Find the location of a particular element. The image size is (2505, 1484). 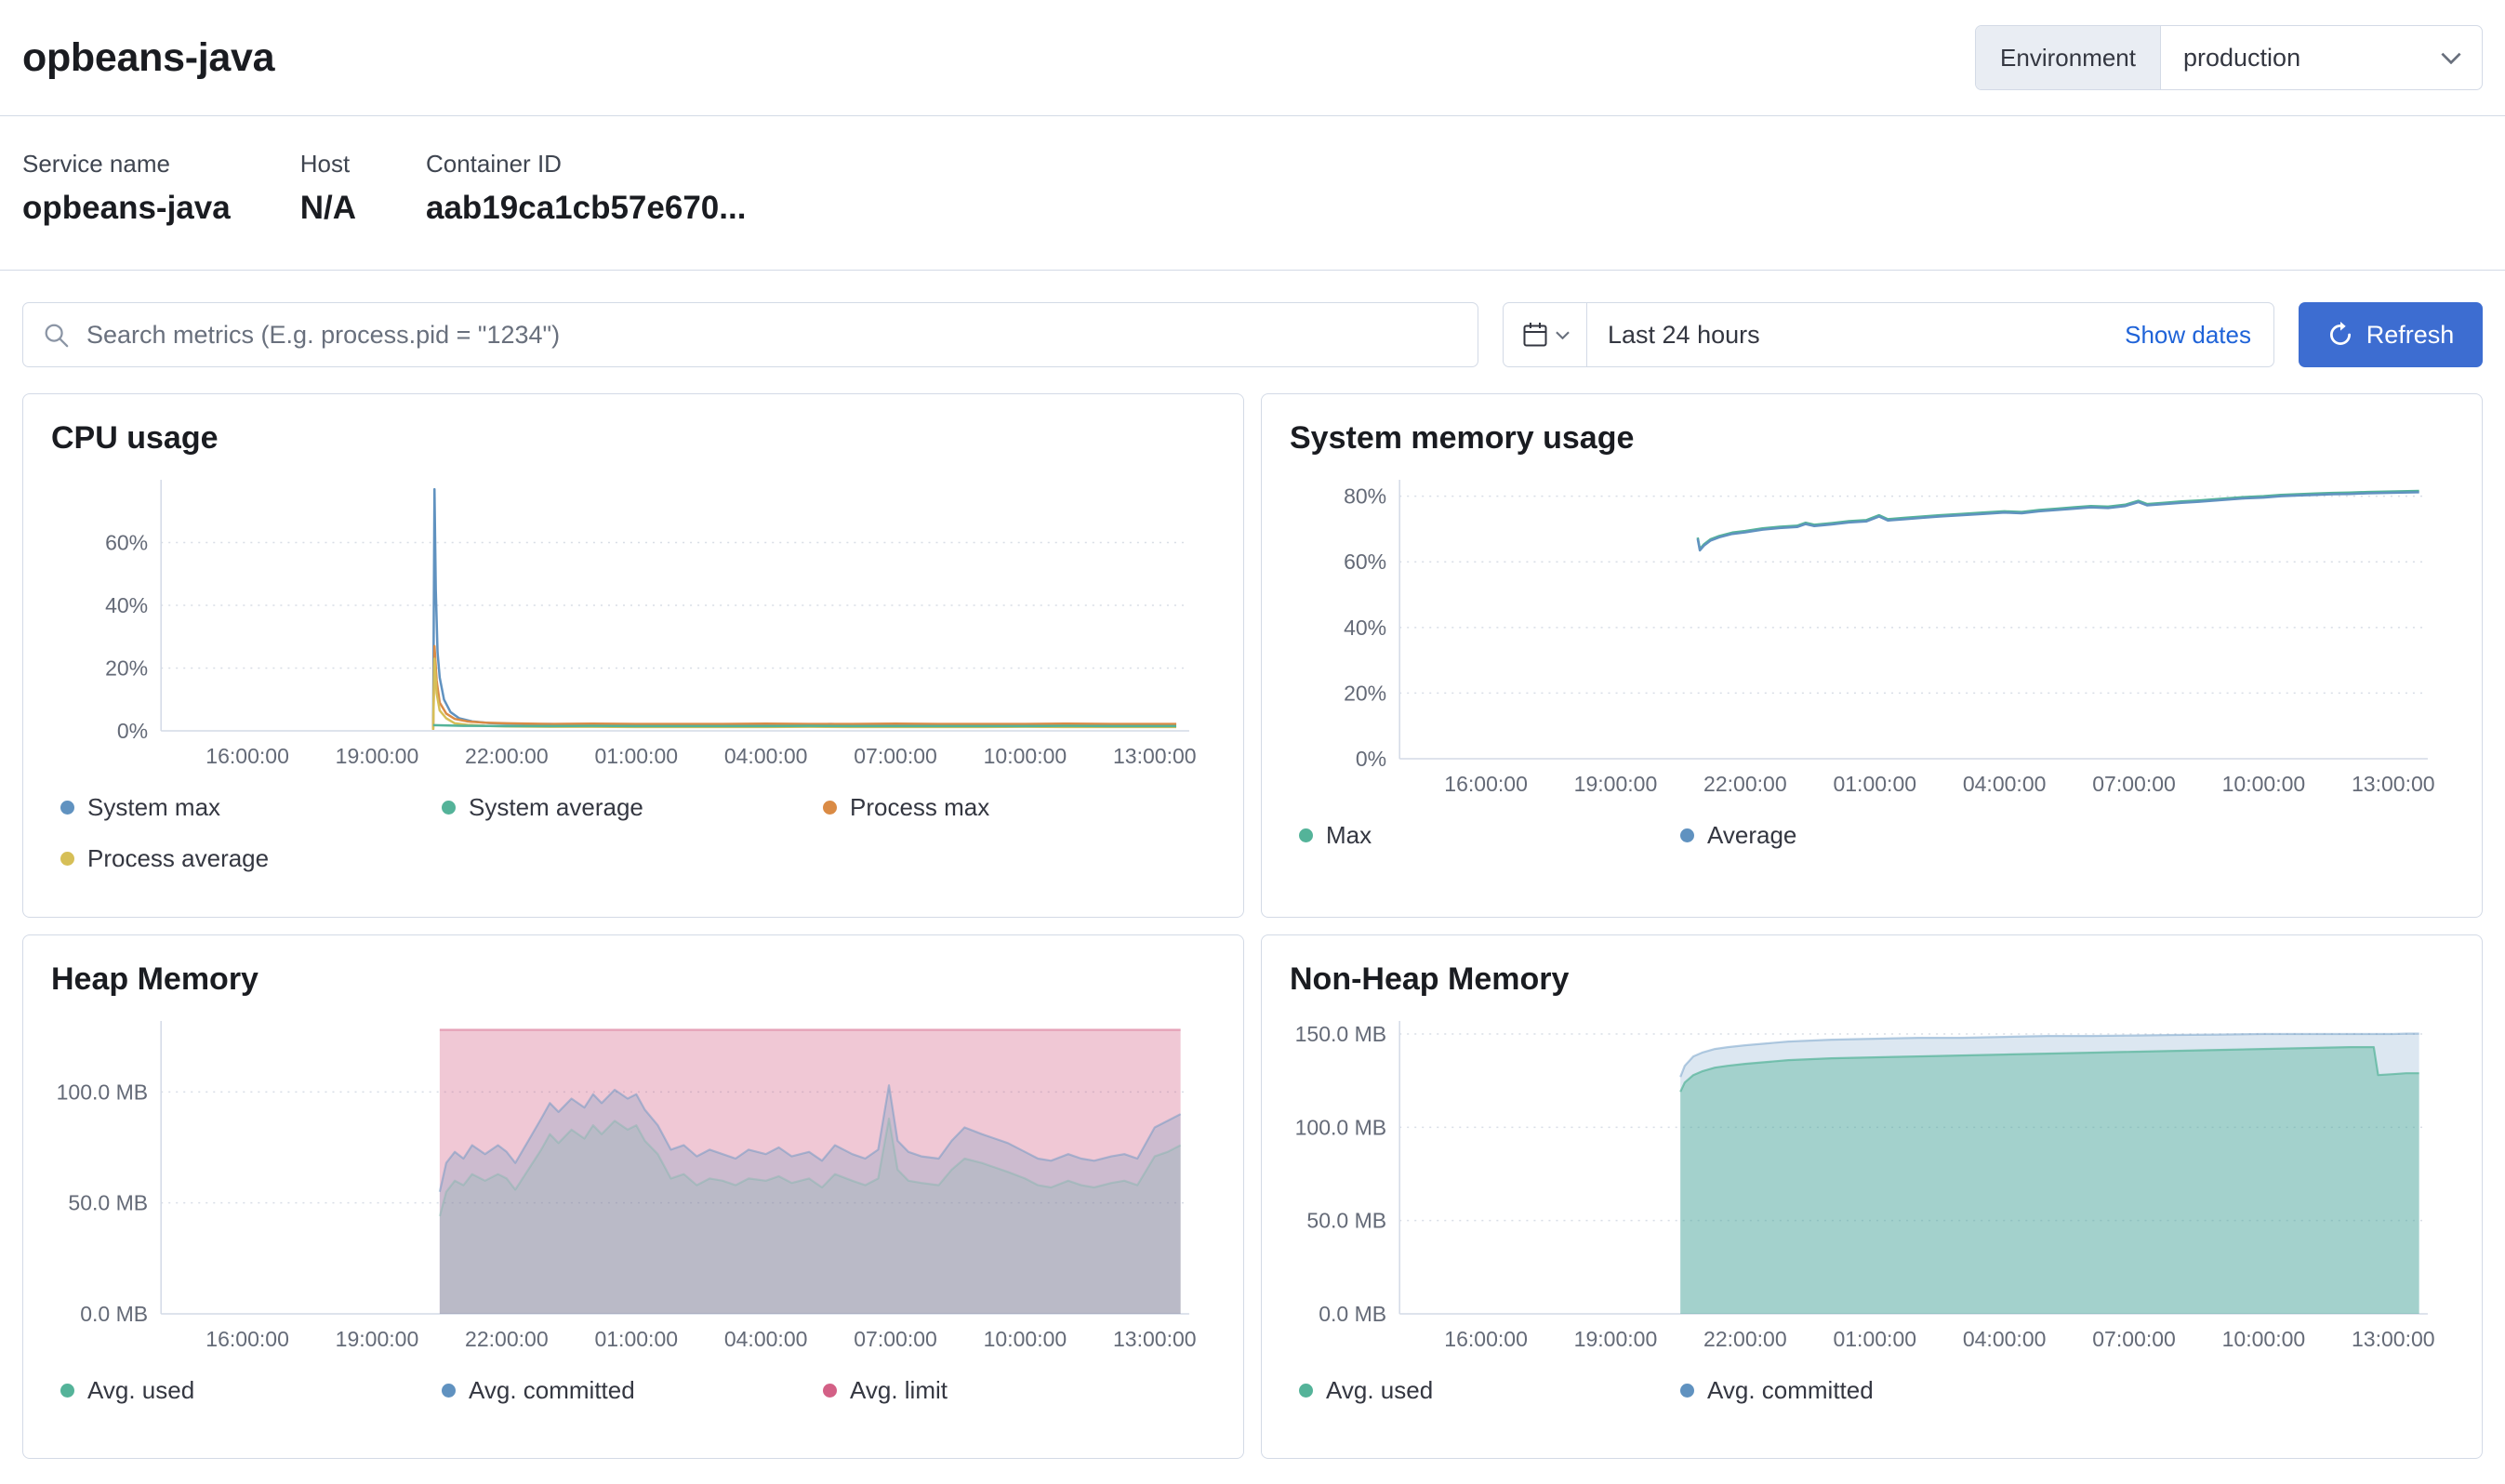

time-range-text: Last 24 hours is located at coordinates (1684, 334).